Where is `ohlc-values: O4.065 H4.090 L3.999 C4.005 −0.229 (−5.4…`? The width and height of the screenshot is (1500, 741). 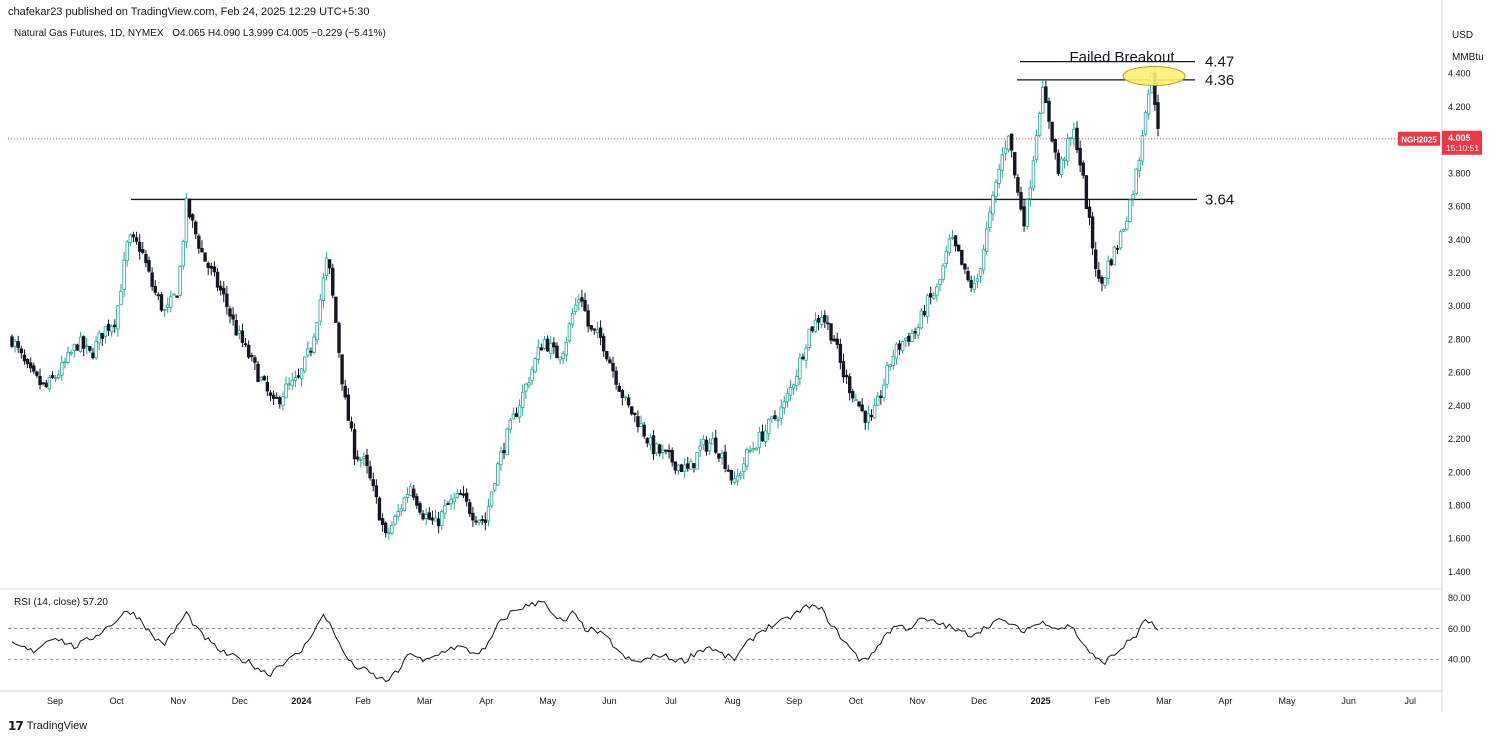 ohlc-values: O4.065 H4.090 L3.999 C4.005 −0.229 (−5.4… is located at coordinates (279, 33).